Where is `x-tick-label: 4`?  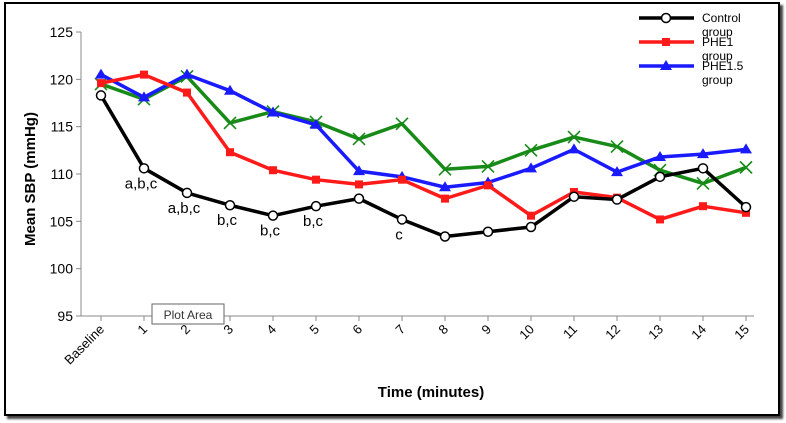 x-tick-label: 4 is located at coordinates (271, 330).